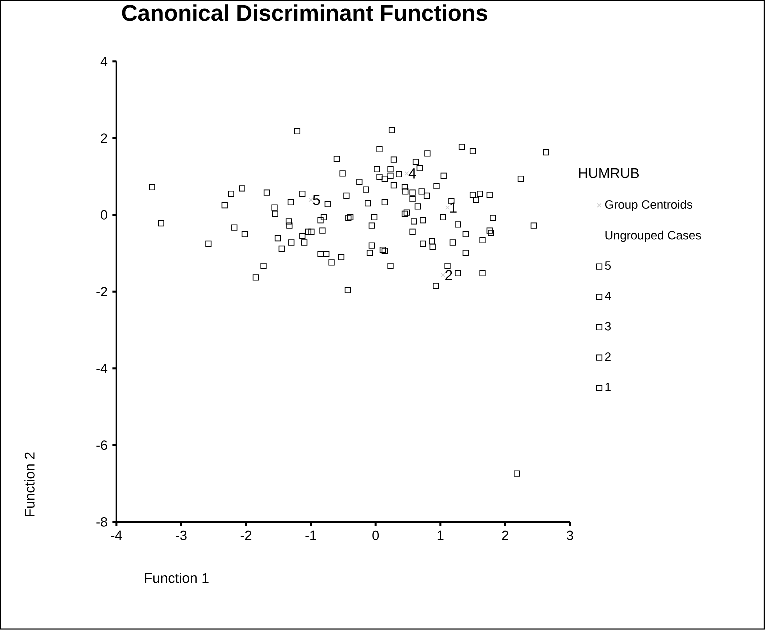  What do you see at coordinates (29, 484) in the screenshot?
I see `y-axis-title: Function 2` at bounding box center [29, 484].